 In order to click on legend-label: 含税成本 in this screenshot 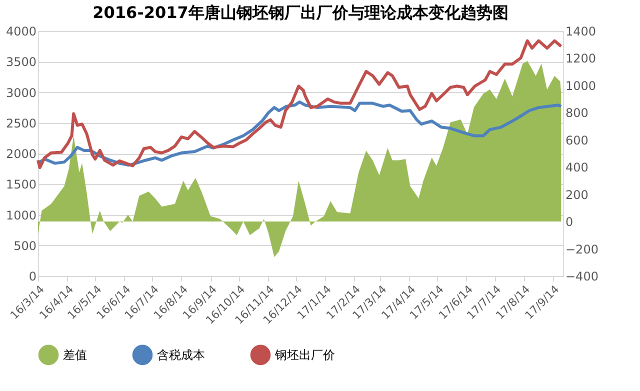, I will do `click(181, 355)`.